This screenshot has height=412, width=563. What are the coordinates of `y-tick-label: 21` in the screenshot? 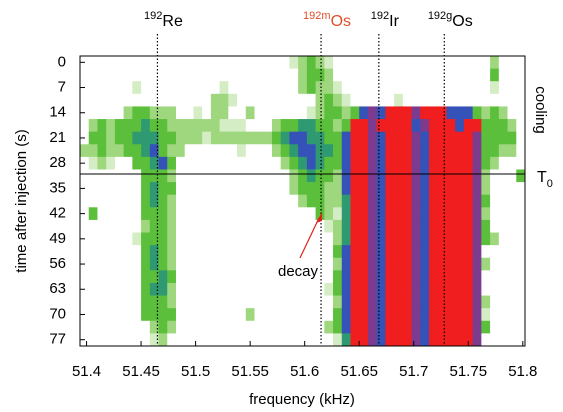 It's located at (57, 137).